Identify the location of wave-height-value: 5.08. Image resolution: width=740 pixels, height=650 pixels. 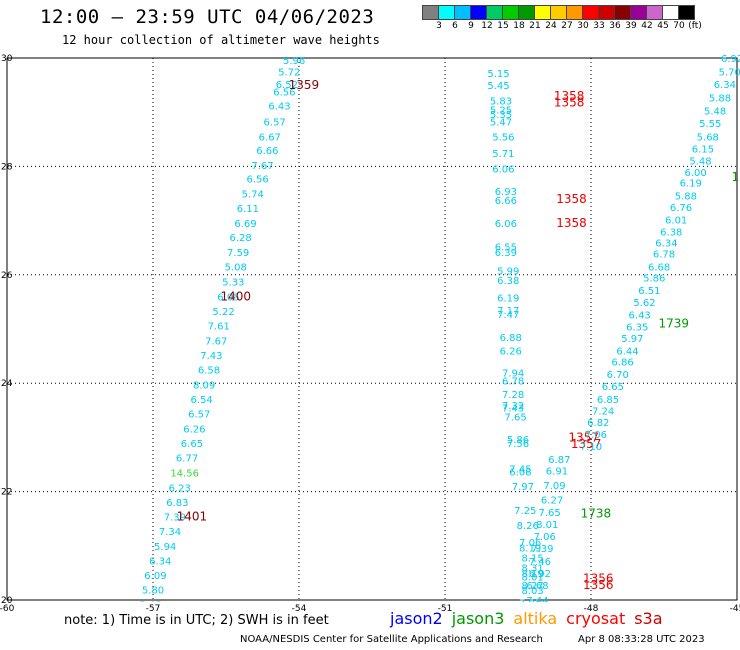
(236, 268).